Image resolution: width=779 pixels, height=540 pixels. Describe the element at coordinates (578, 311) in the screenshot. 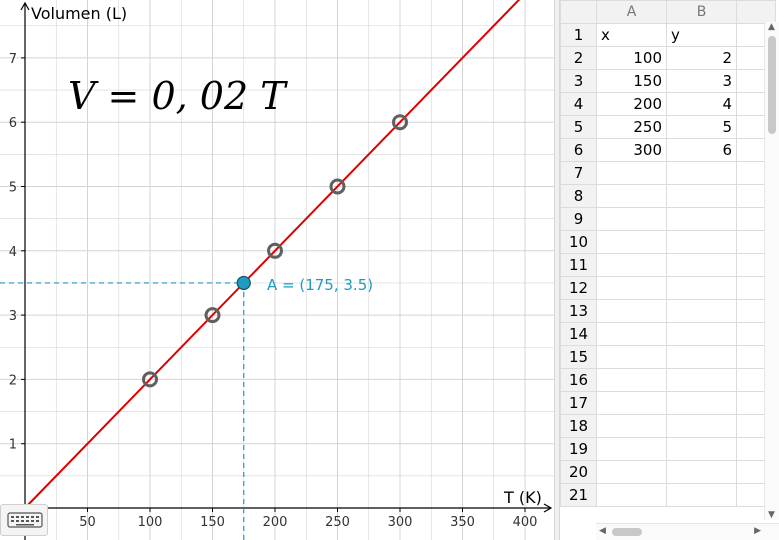

I see `row-number: 13` at that location.